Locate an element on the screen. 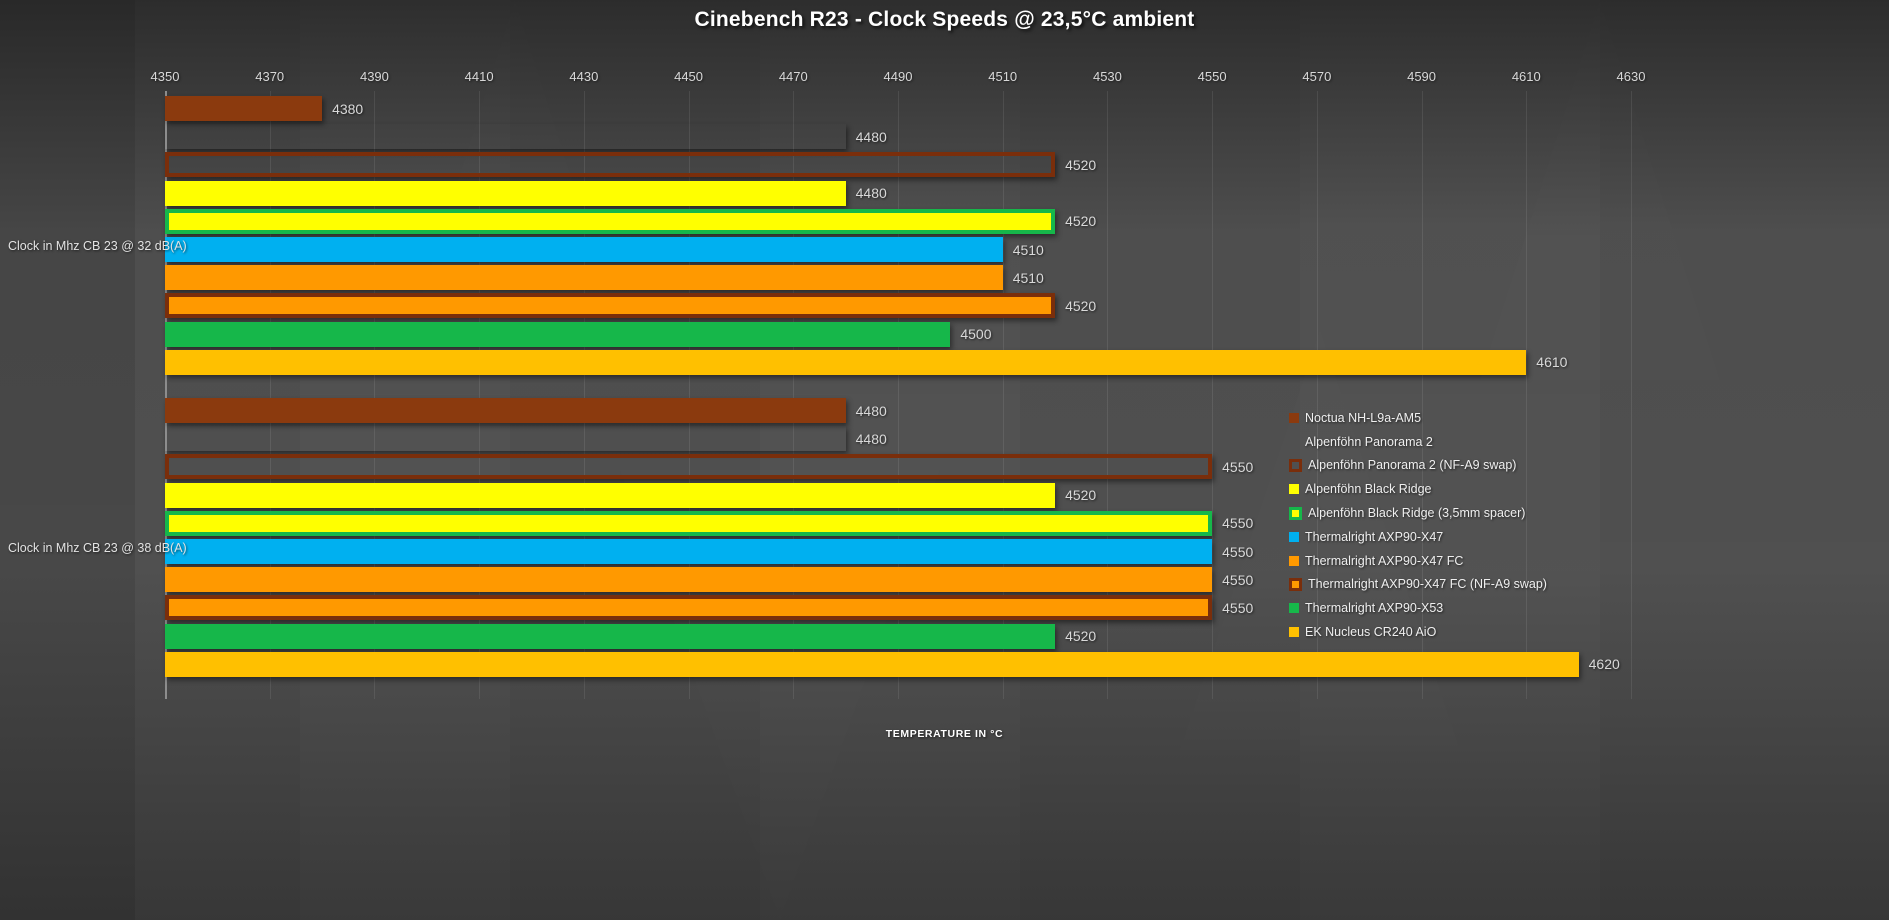  x-axis-title: TEMPERATURE IN °C is located at coordinates (944, 734).